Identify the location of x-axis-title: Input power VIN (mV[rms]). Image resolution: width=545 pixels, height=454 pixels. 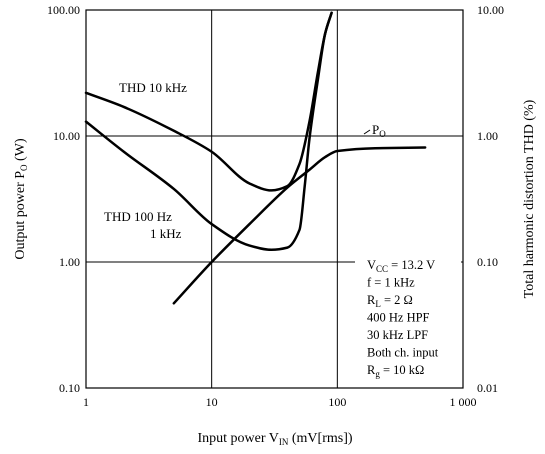
(274, 439).